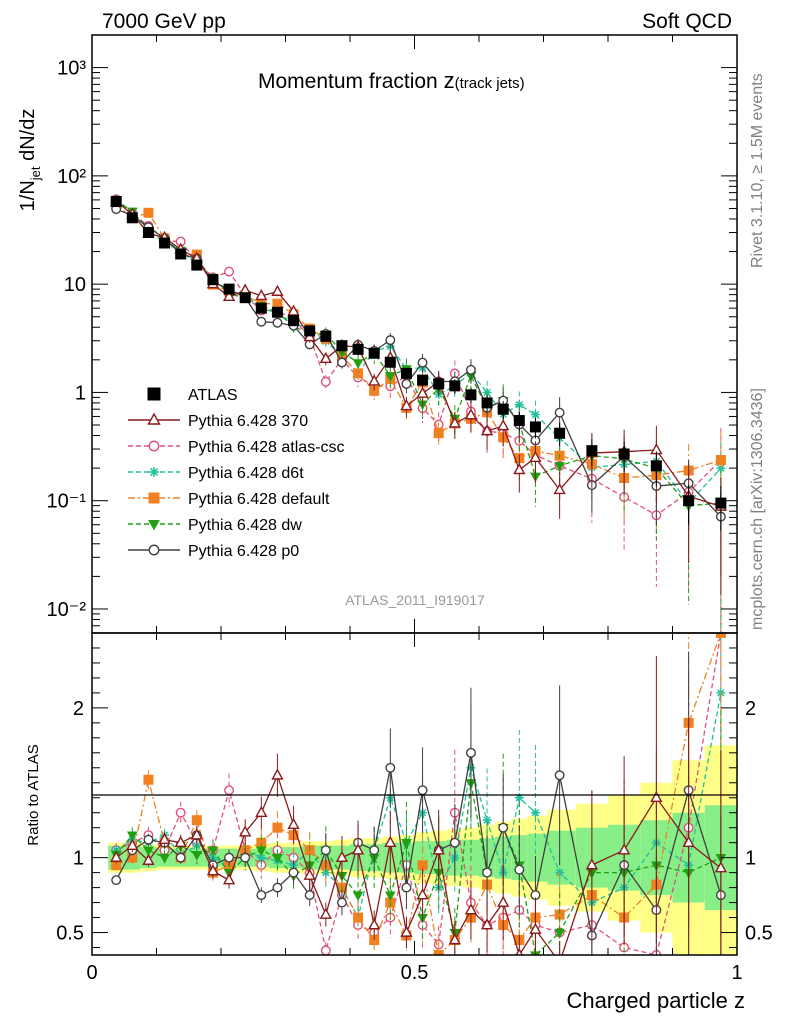 The height and width of the screenshot is (1024, 786). What do you see at coordinates (218, 421) in the screenshot?
I see `legend-entry-pythia-6-428-370: Pythia 6.428 370` at bounding box center [218, 421].